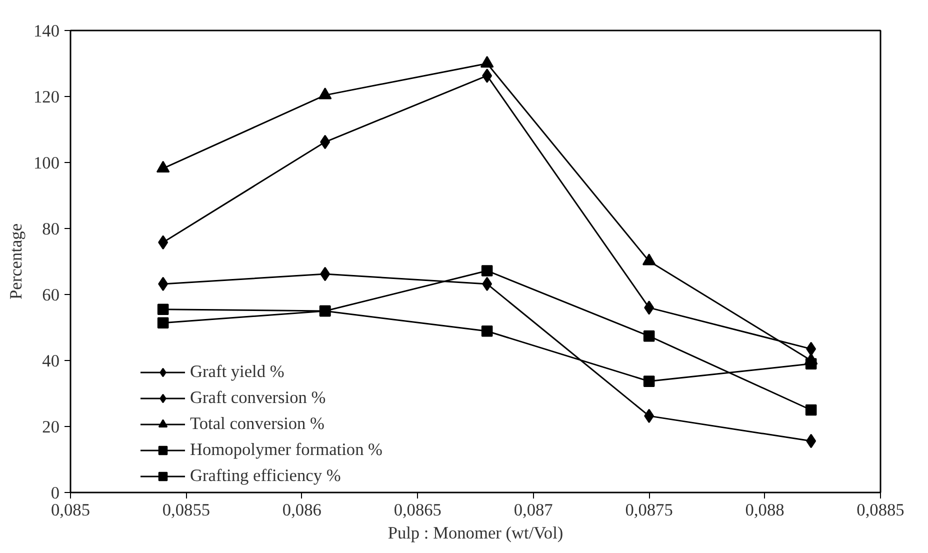 The width and height of the screenshot is (928, 553). What do you see at coordinates (286, 450) in the screenshot?
I see `legend-label: Homopolymer formation %` at bounding box center [286, 450].